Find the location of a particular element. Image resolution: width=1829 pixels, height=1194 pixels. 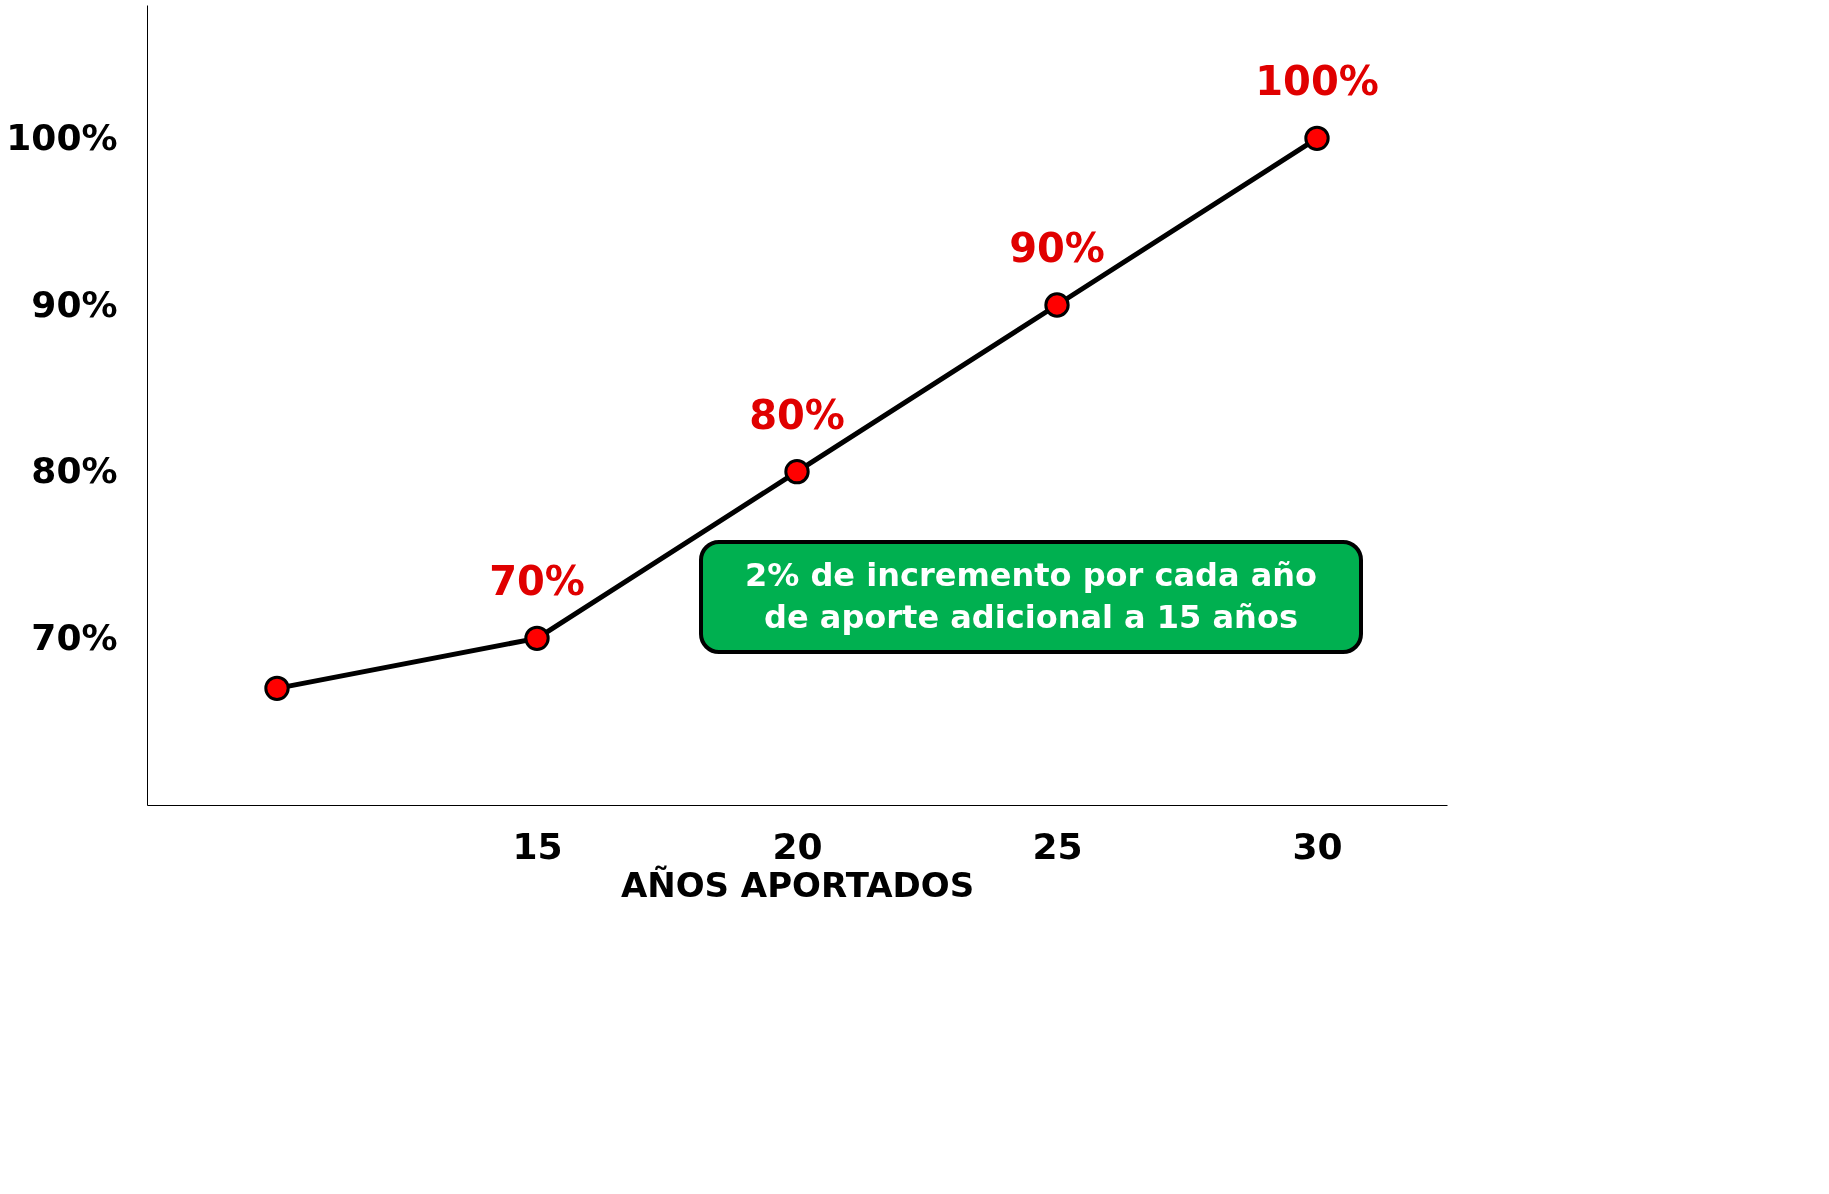

text: 100% is located at coordinates (1317, 81).